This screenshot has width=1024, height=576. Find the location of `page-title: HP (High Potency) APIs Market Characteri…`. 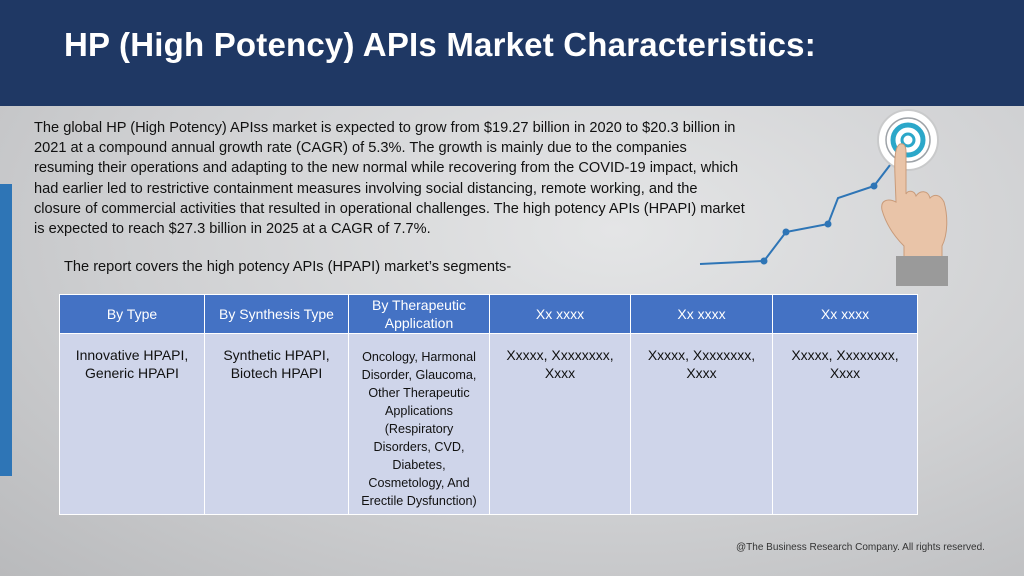

page-title: HP (High Potency) APIs Market Characteri… is located at coordinates (440, 44).